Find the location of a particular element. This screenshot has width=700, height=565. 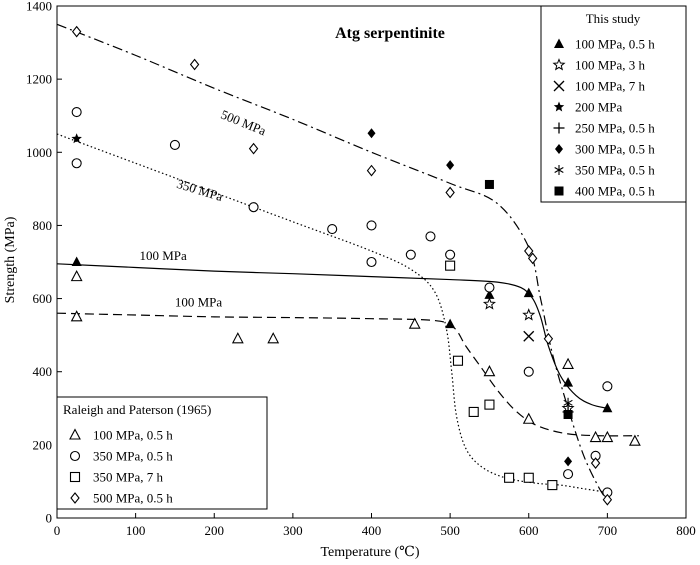

legend-marker-star-filled is located at coordinates (559, 106).